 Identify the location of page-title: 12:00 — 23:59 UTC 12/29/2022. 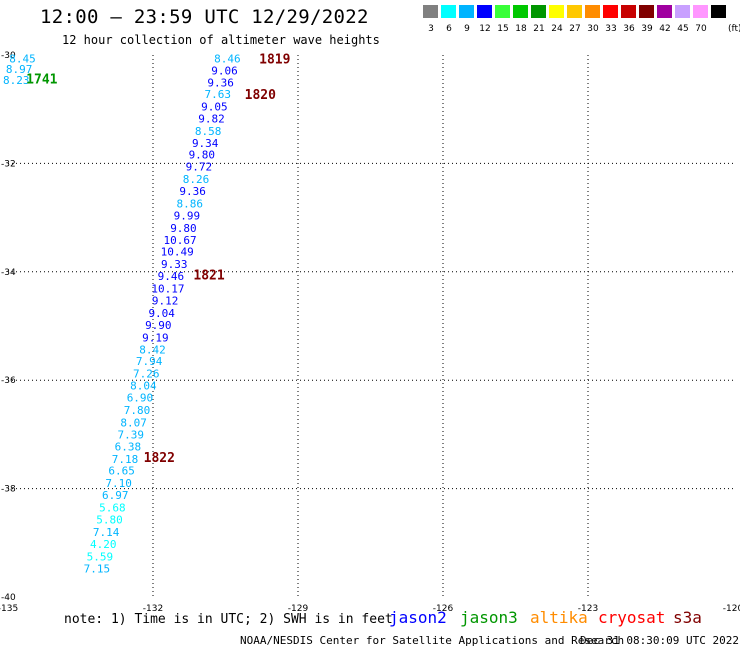
(204, 17).